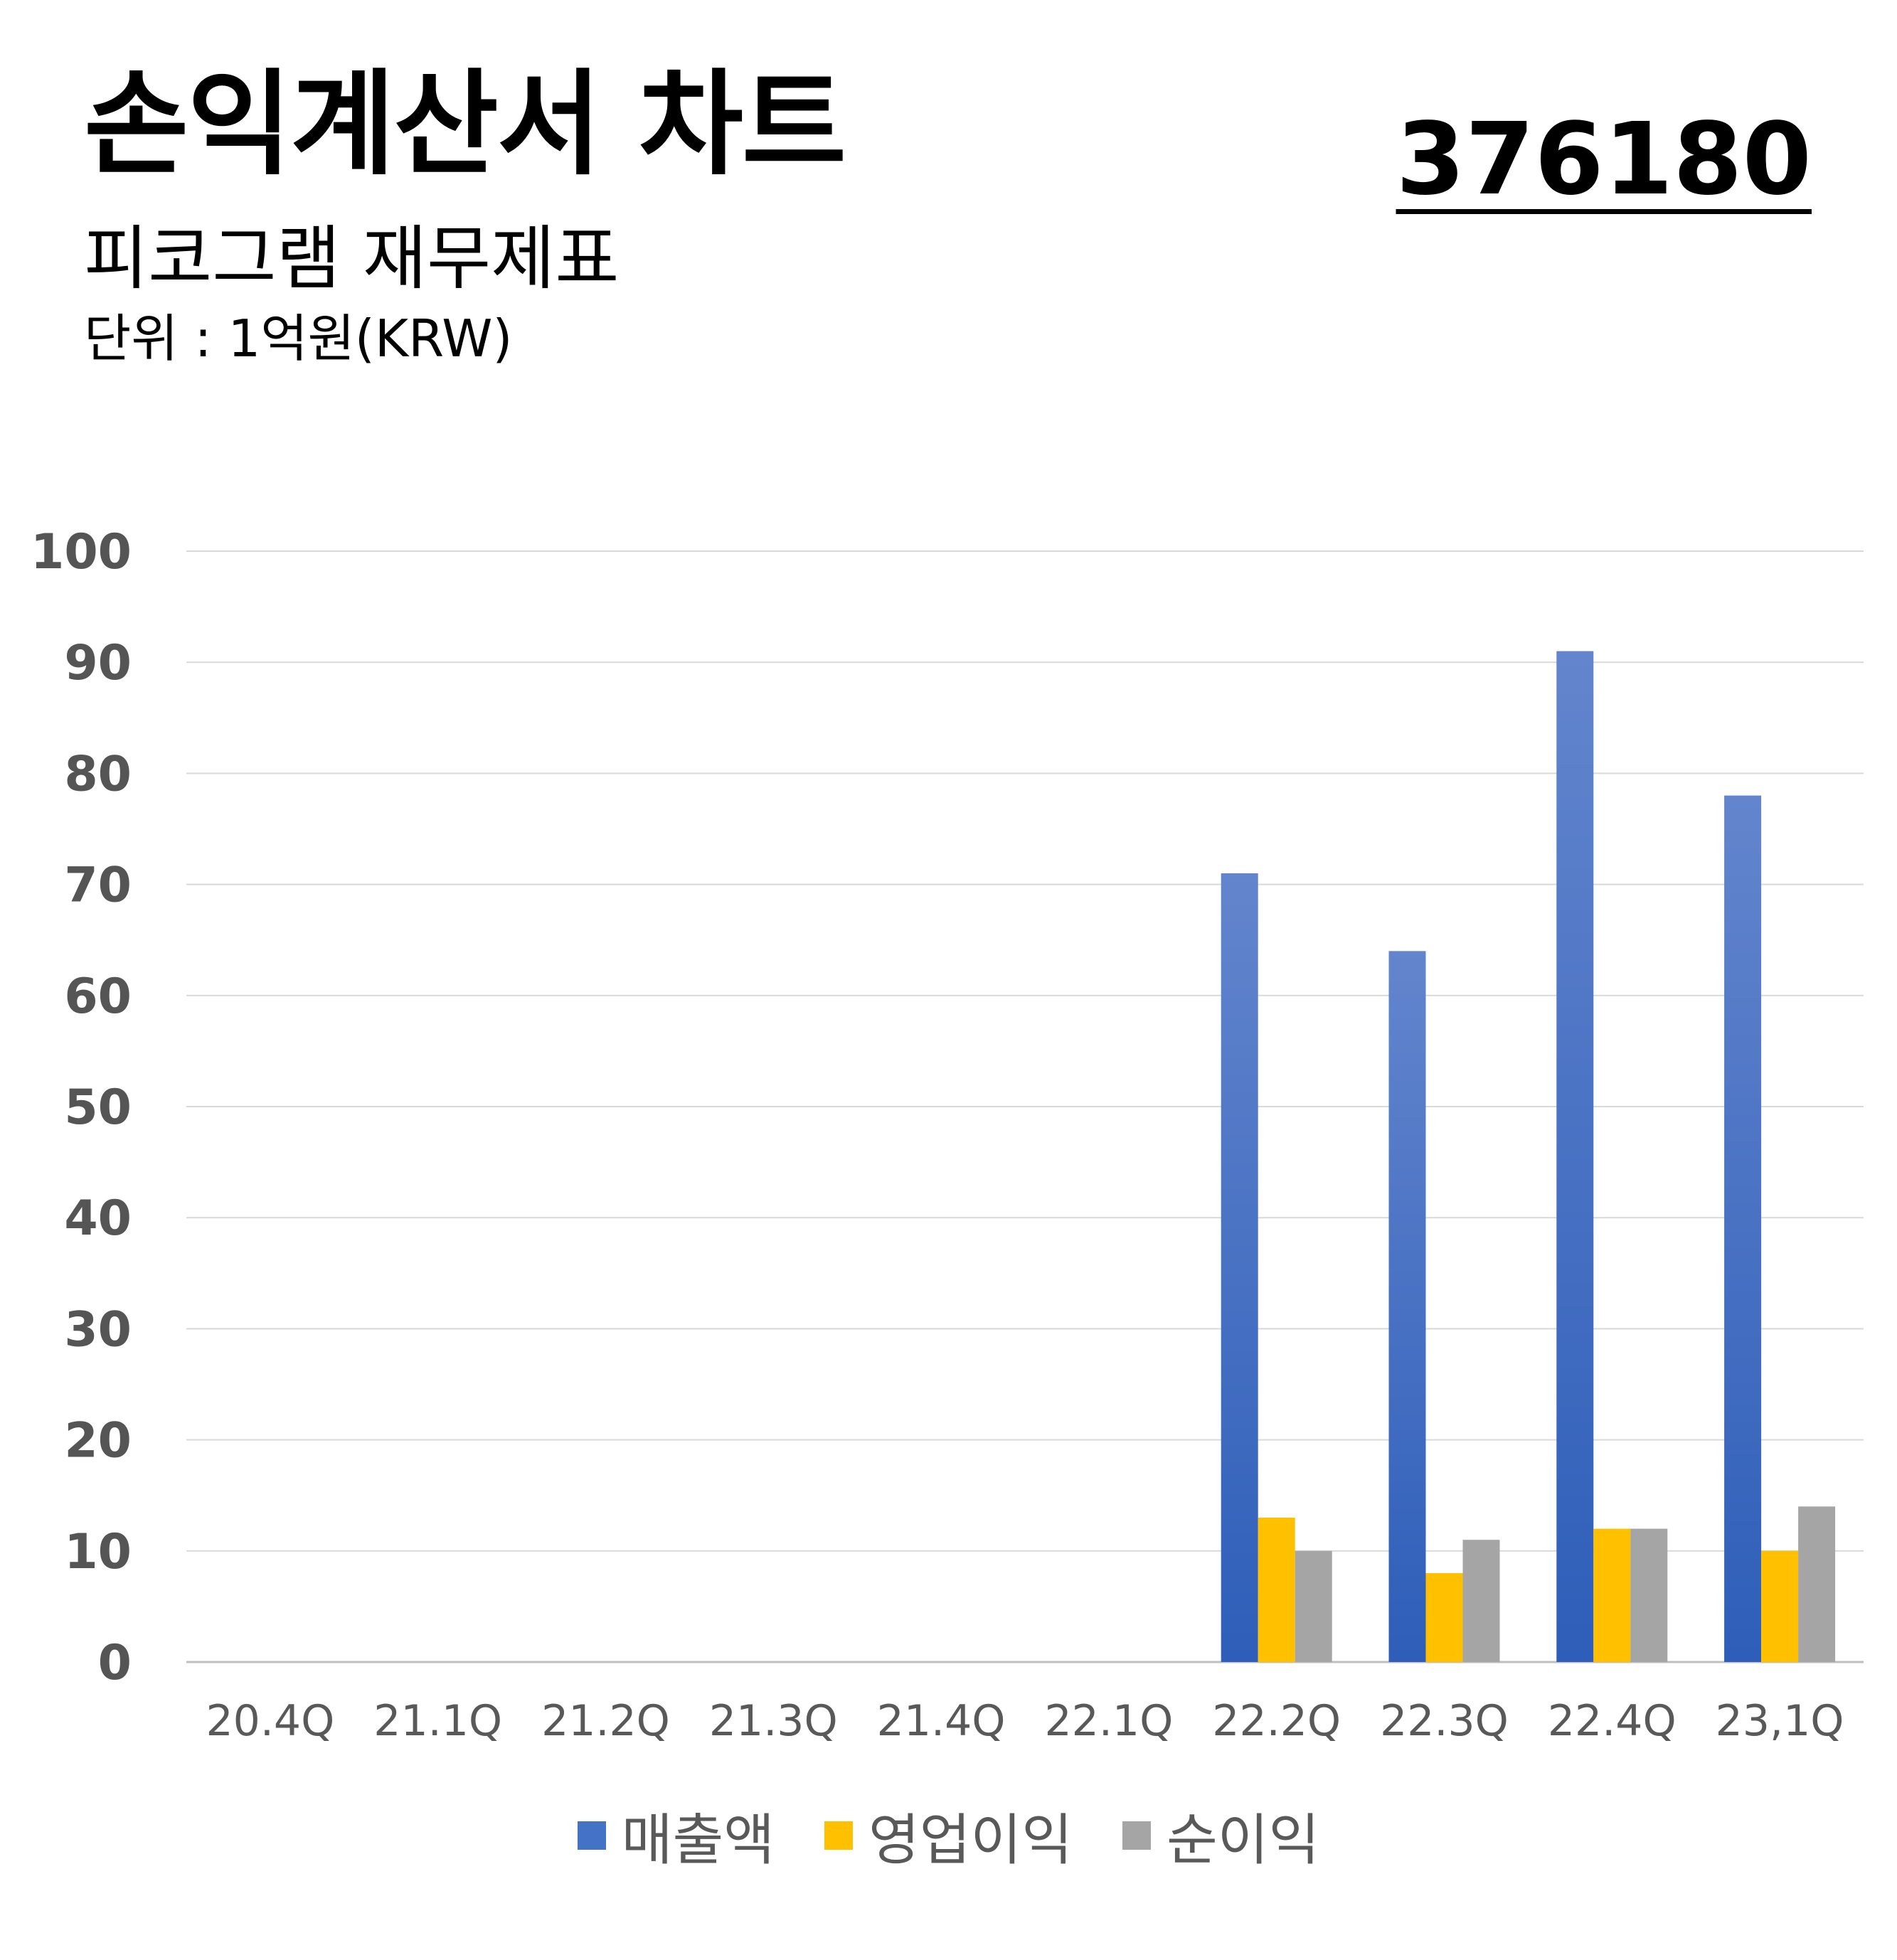 The height and width of the screenshot is (1960, 1897). Describe the element at coordinates (98, 774) in the screenshot. I see `y-tick-label: 80` at that location.